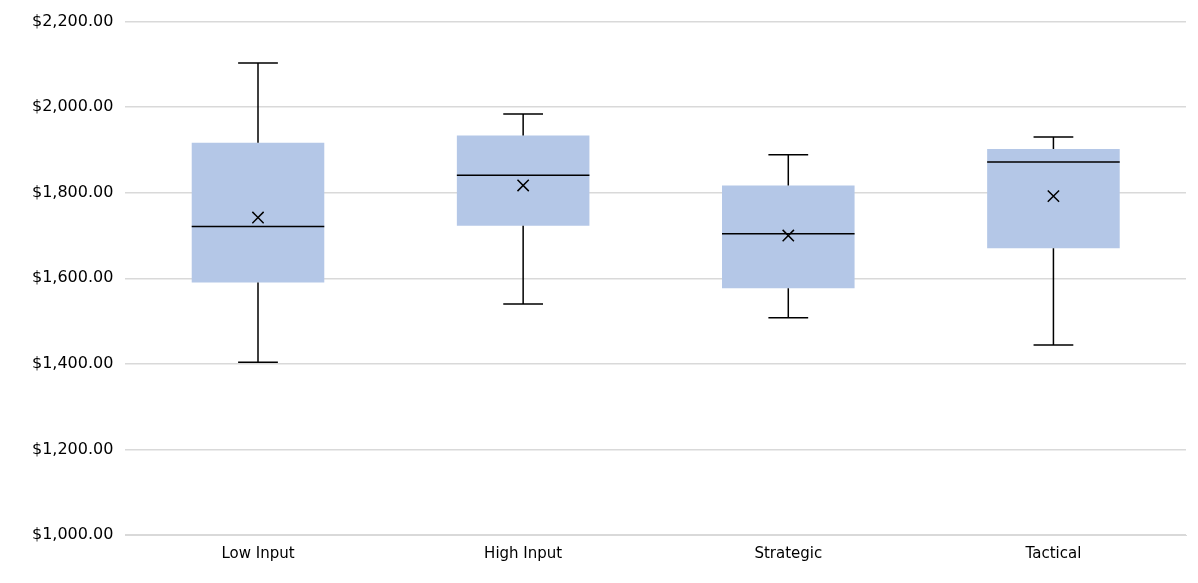  What do you see at coordinates (258, 552) in the screenshot?
I see `x-tick-label: Low Input` at bounding box center [258, 552].